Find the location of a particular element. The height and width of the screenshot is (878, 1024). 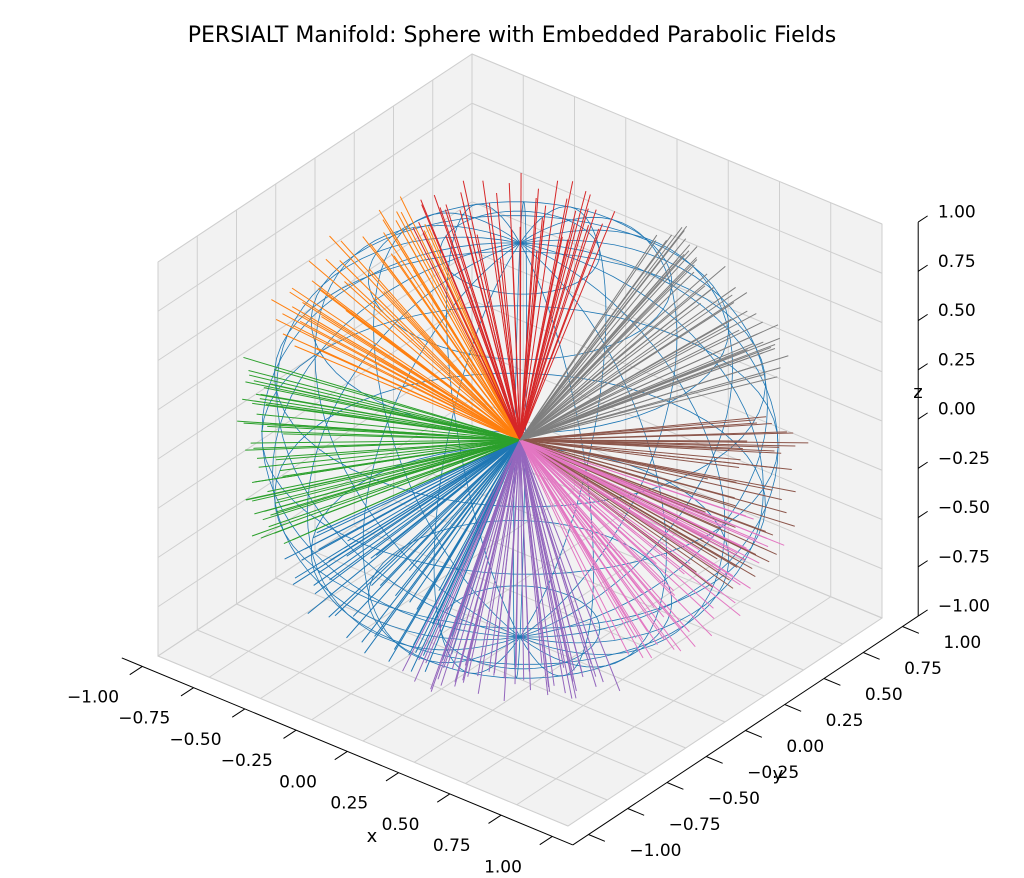

y-tick-label: 0.75 is located at coordinates (923, 669).